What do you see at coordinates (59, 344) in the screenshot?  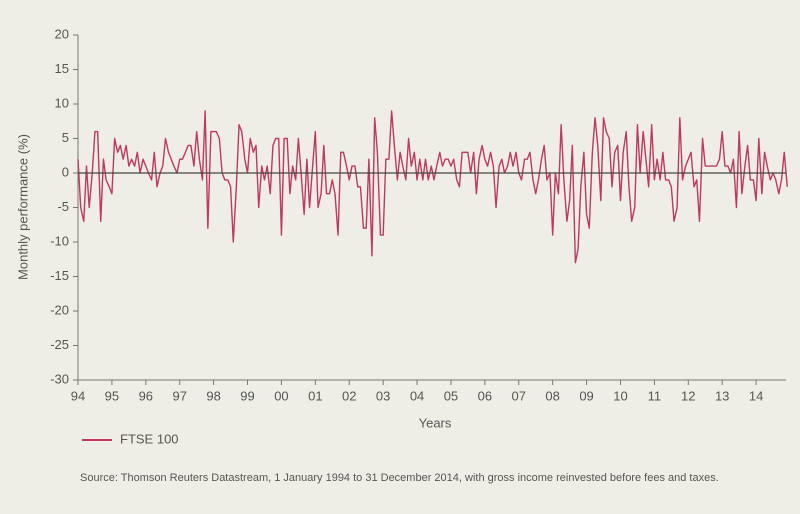 I see `y-tick-label: -25` at bounding box center [59, 344].